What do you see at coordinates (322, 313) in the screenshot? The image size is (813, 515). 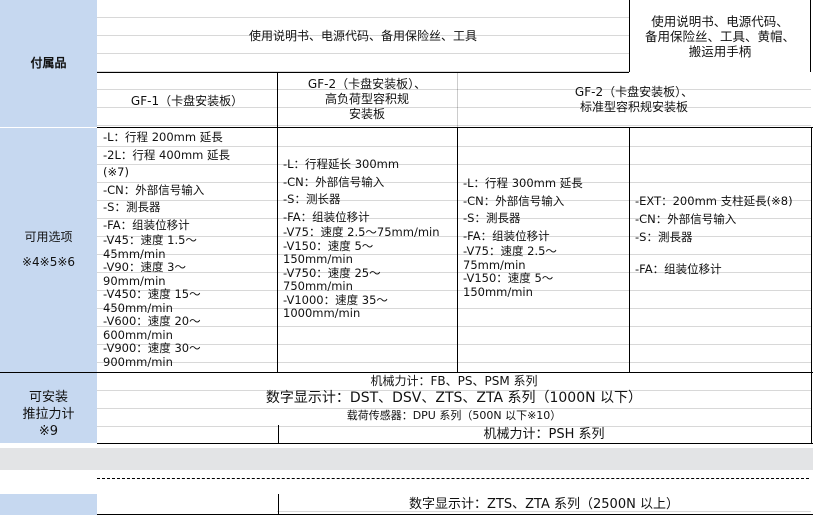 I see `option-item: 1000mm/min` at bounding box center [322, 313].